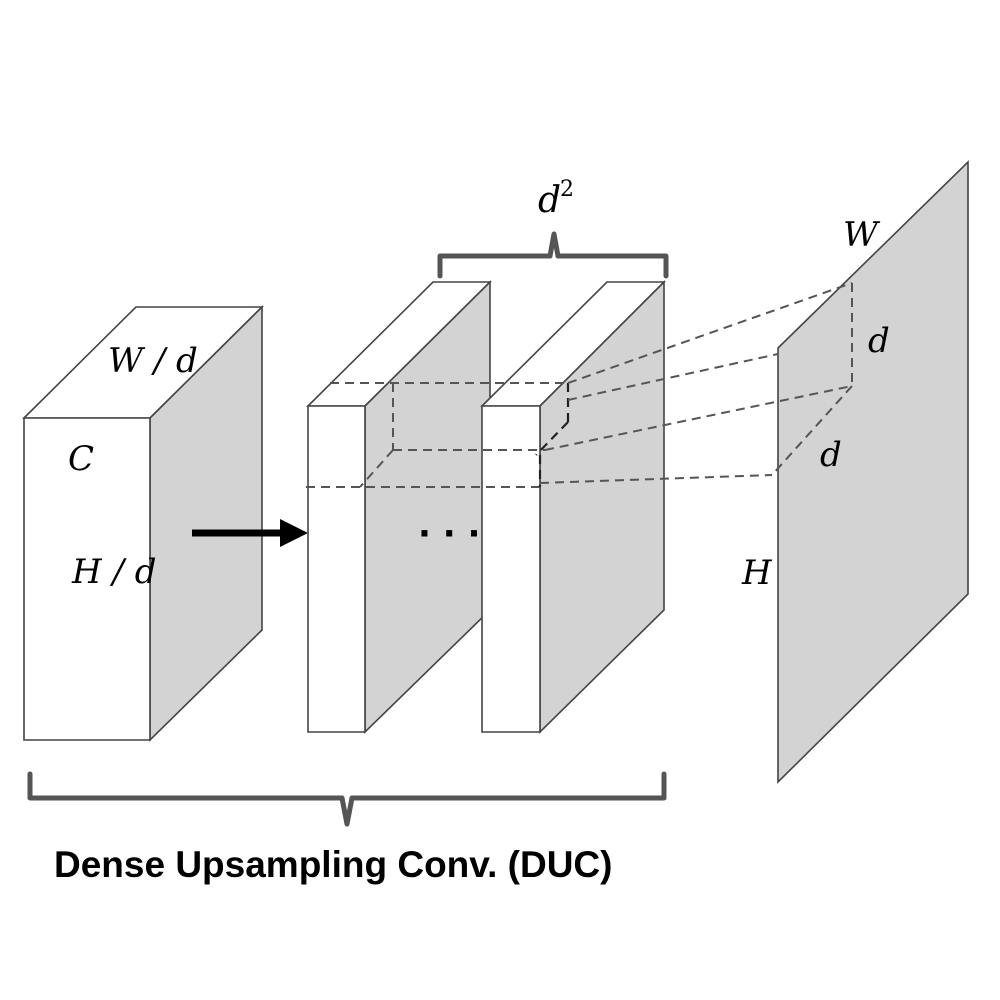  Describe the element at coordinates (438, 435) in the screenshot. I see `dashed-pixel-box` at that location.